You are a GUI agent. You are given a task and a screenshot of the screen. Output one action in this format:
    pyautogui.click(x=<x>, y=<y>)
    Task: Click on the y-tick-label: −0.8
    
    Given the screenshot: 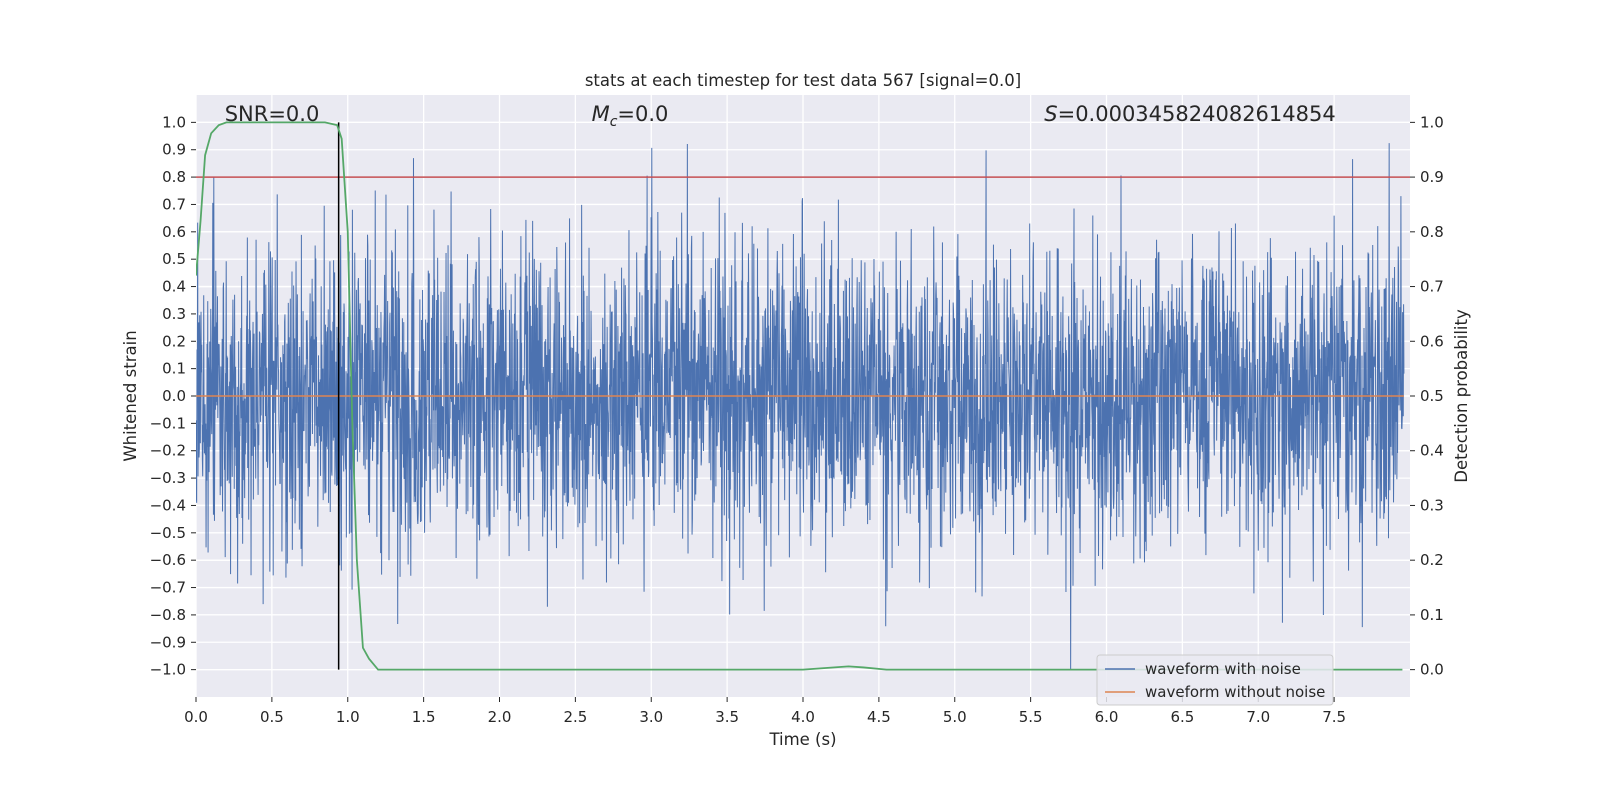 What is the action you would take?
    pyautogui.click(x=168, y=615)
    